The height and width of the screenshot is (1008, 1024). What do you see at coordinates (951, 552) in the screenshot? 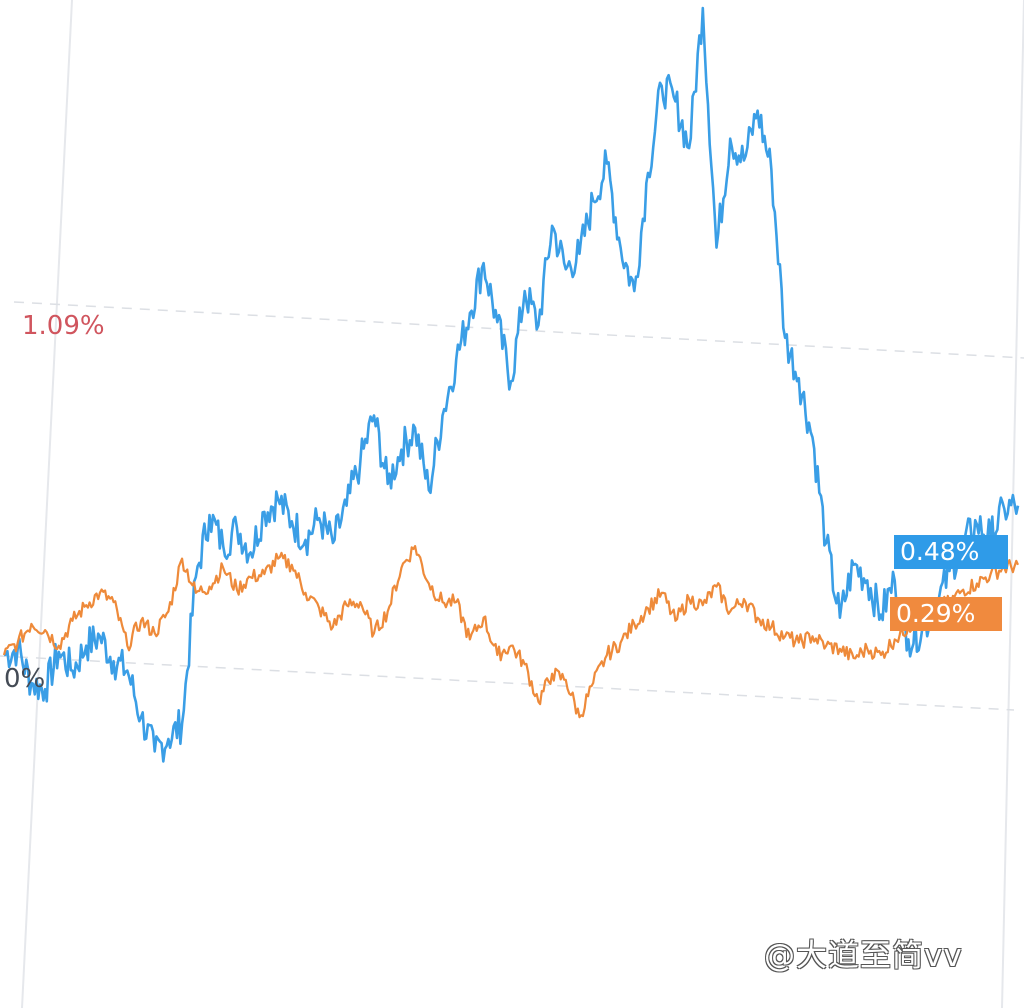
I see `blue-series-end-label: 0.48%` at bounding box center [951, 552].